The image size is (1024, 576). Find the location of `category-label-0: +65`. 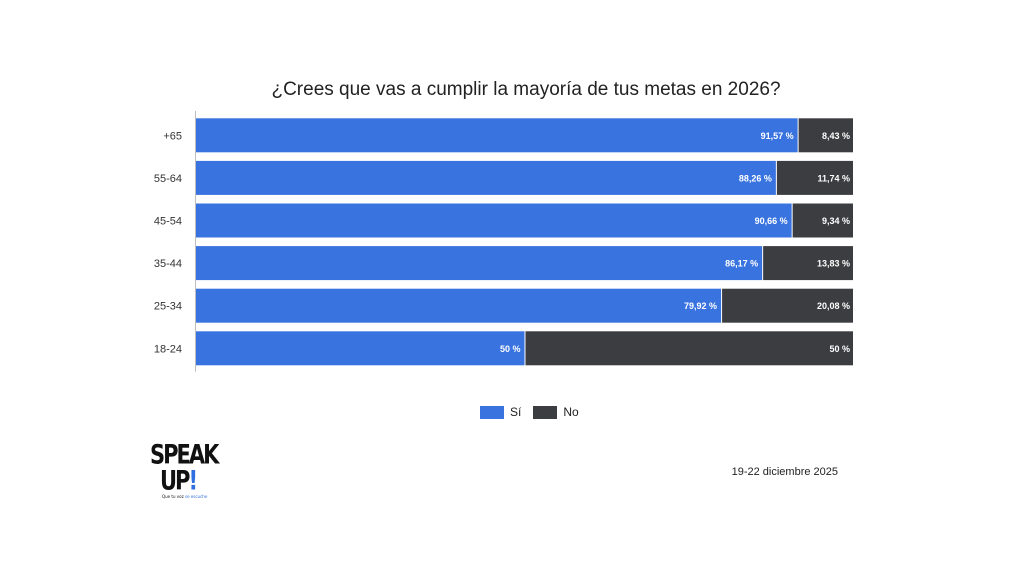

category-label-0: +65 is located at coordinates (172, 136).